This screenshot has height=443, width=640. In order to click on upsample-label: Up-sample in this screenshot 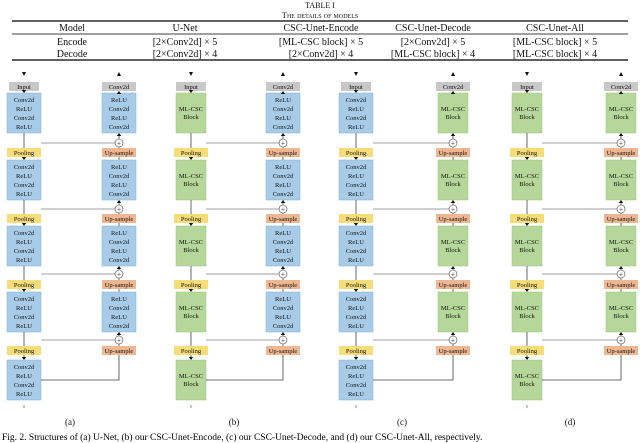, I will do `click(621, 285)`.